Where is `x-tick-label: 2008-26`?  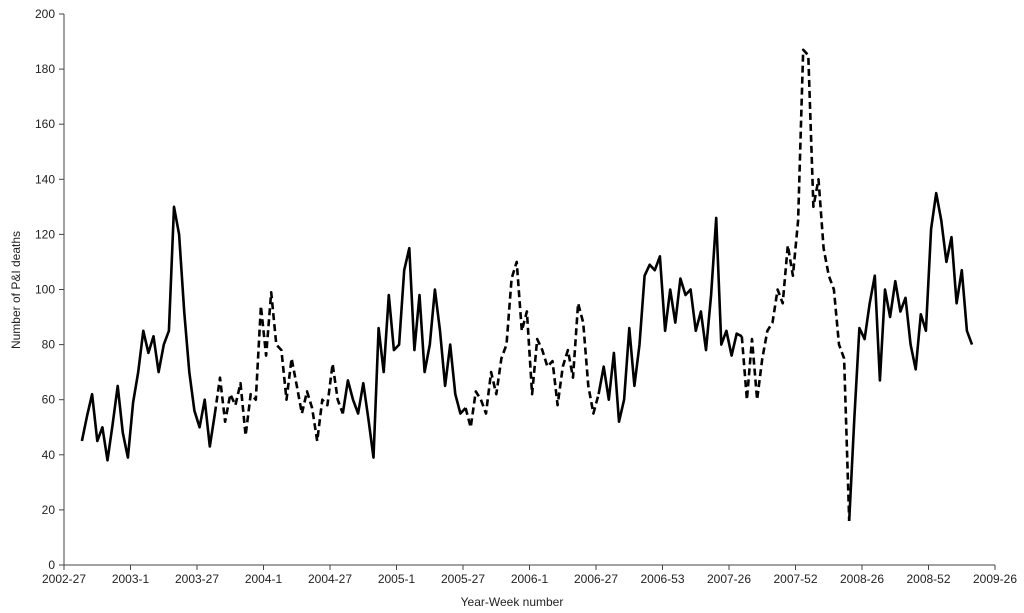
x-tick-label: 2008-26 is located at coordinates (862, 579).